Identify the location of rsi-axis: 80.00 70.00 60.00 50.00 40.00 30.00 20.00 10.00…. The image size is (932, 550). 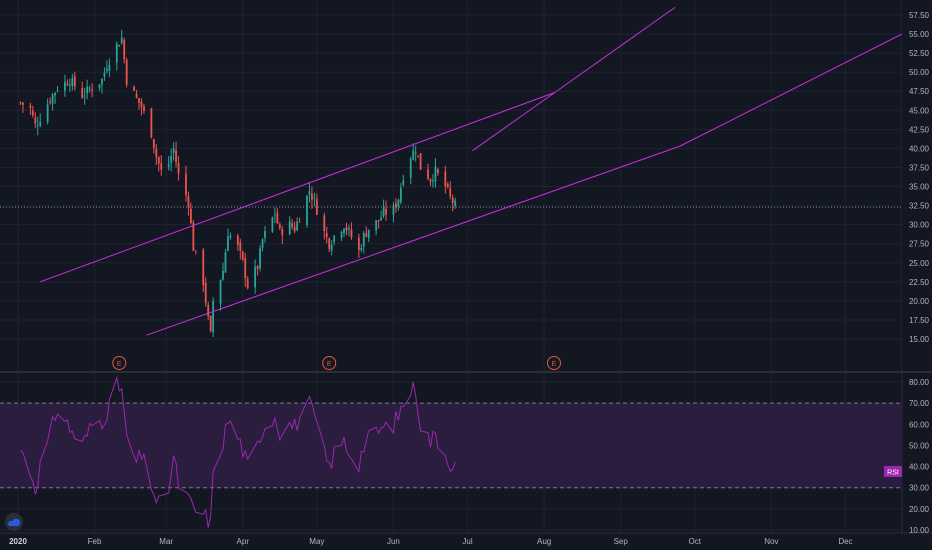
(907, 456).